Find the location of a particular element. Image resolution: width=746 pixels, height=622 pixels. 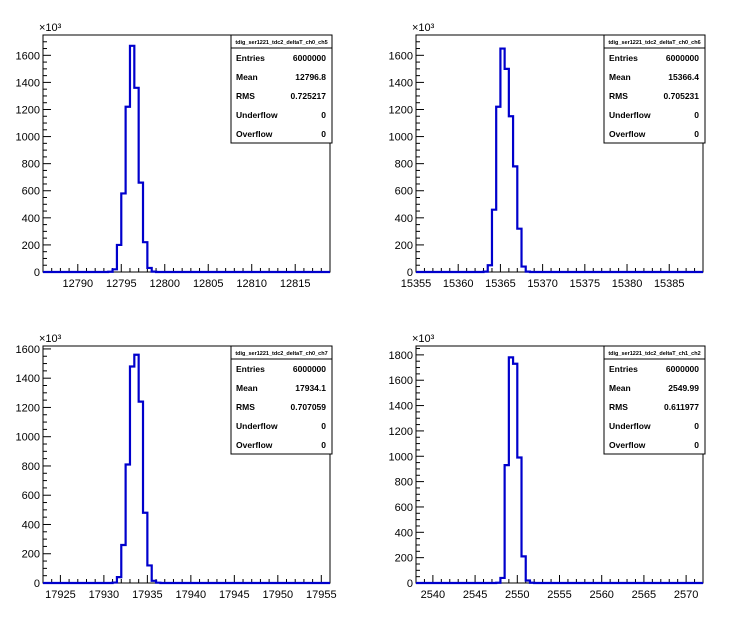

stats-value: 17934.1 is located at coordinates (310, 388).